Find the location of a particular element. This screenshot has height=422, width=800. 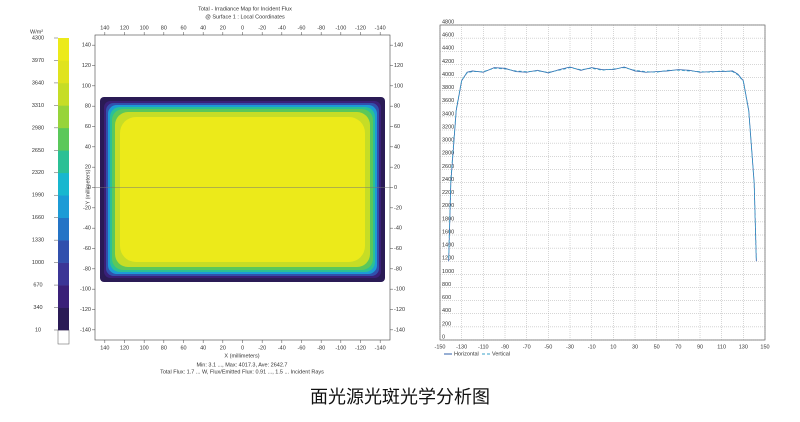

colorbar-label: W/m² is located at coordinates (36, 32).